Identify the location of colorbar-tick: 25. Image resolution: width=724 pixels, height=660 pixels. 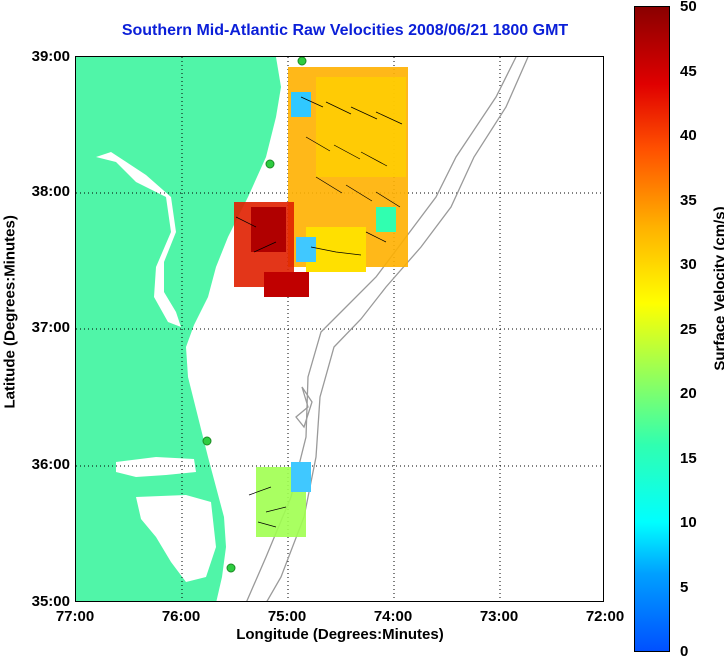
(695, 329).